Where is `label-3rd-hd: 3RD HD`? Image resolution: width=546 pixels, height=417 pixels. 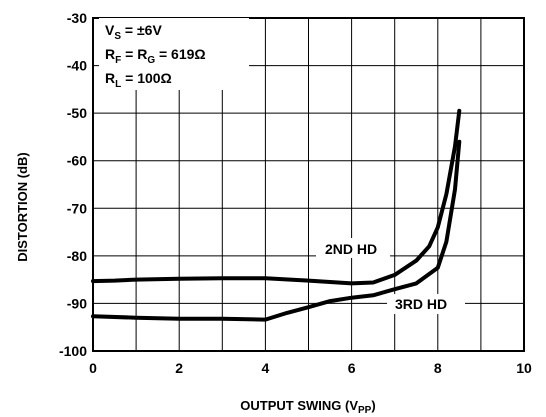 label-3rd-hd: 3RD HD is located at coordinates (426, 304).